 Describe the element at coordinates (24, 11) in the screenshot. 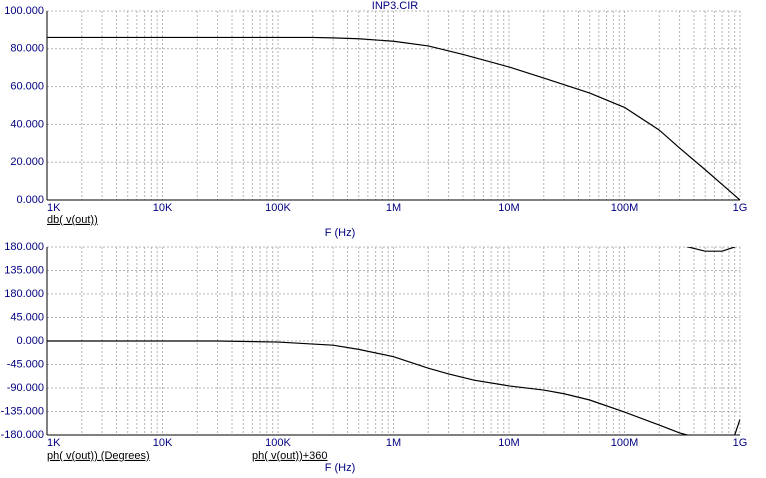

I see `y-tick-label: 100.000` at that location.